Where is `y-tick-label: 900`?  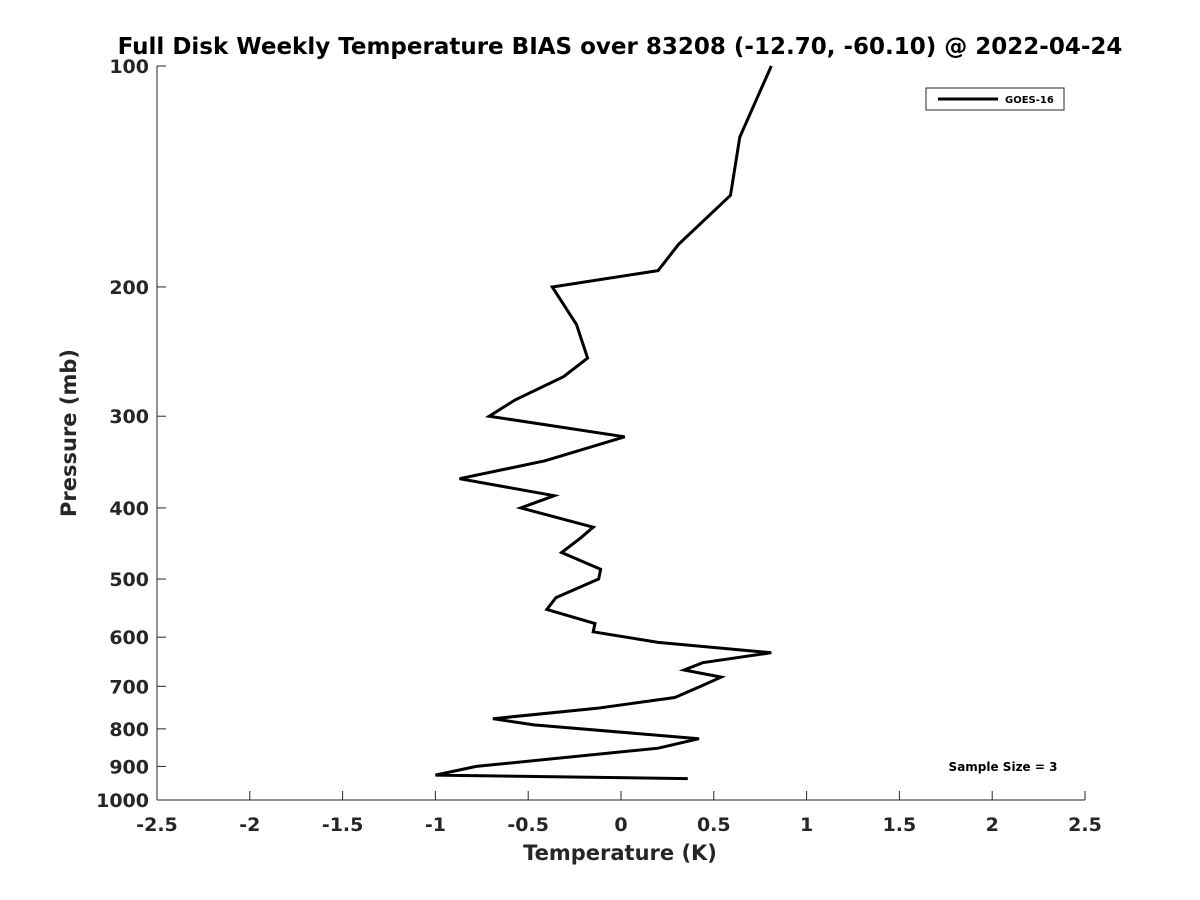 y-tick-label: 900 is located at coordinates (129, 767).